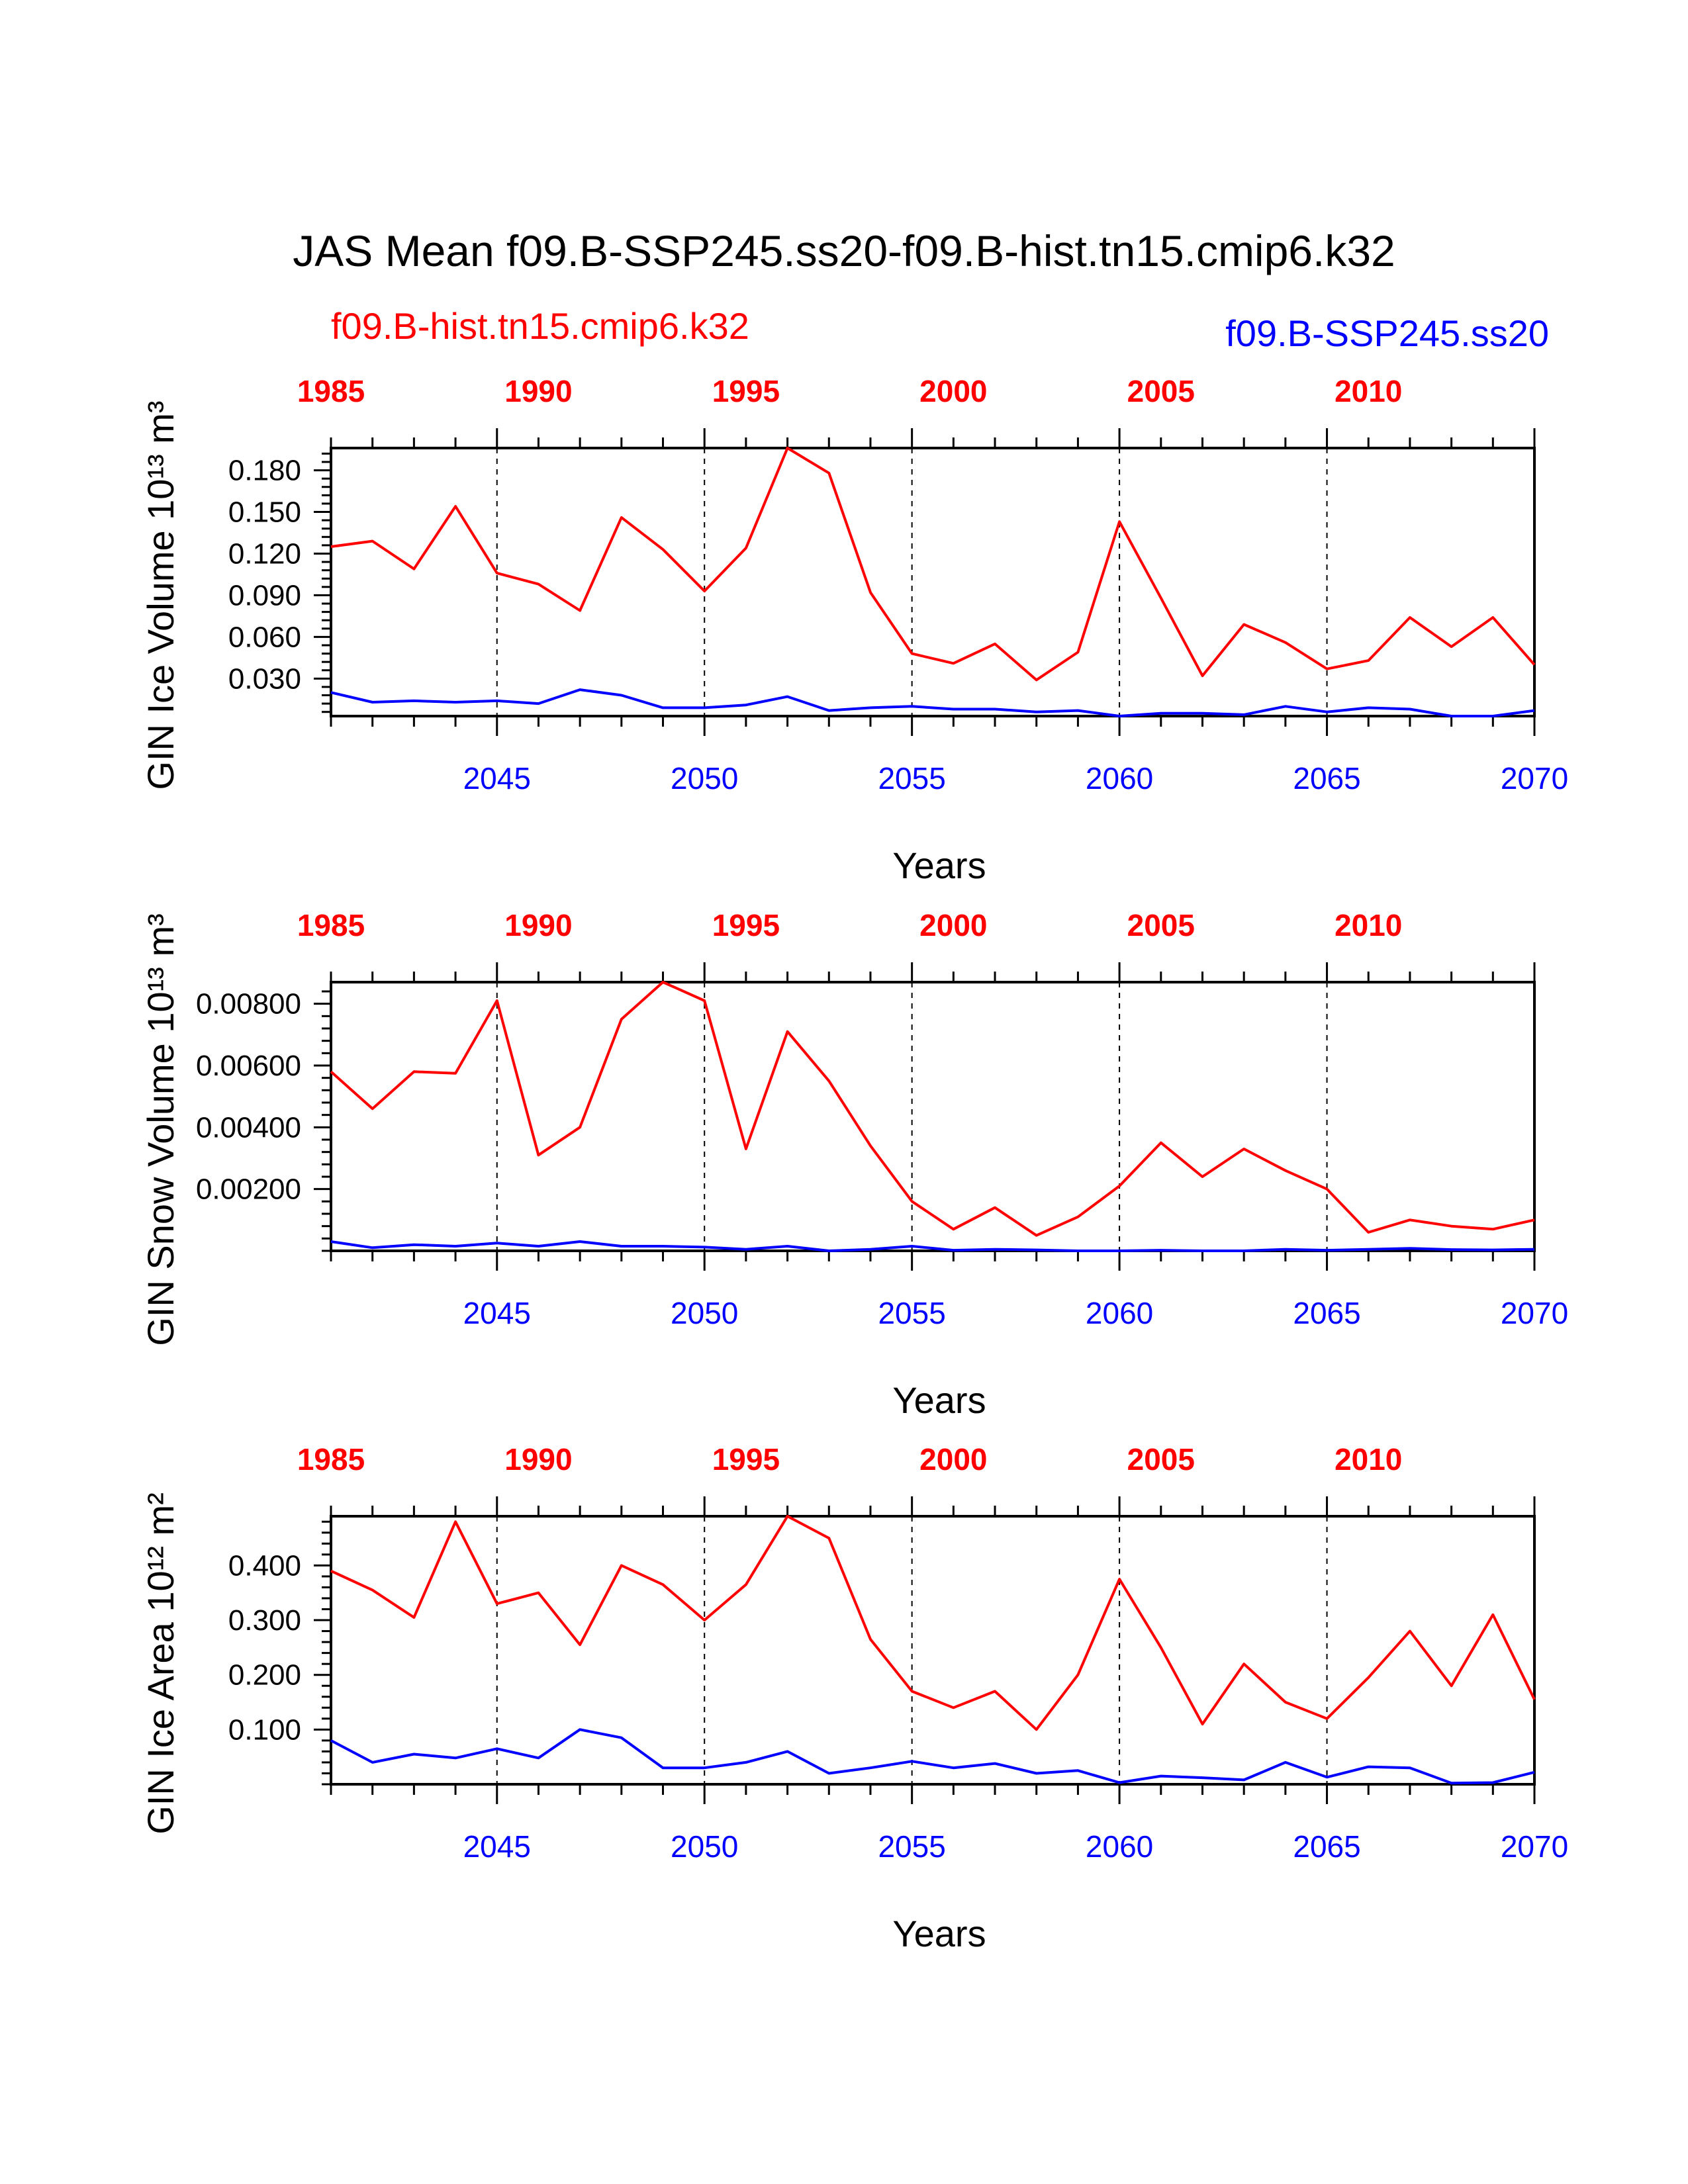 Image resolution: width=1688 pixels, height=2184 pixels. Describe the element at coordinates (160, 1129) in the screenshot. I see `y-axis-label: GIN Snow Volume 10¹³ m³` at that location.